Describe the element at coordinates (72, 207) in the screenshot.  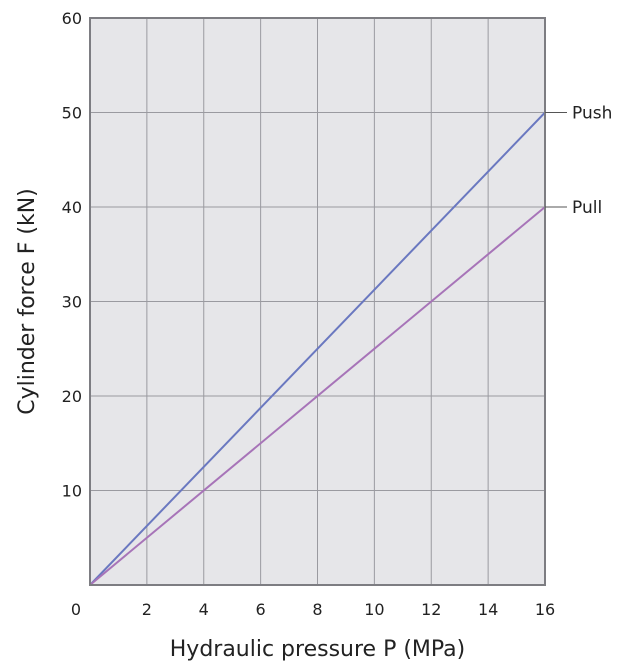
I see `y-tick-label: 40` at that location.